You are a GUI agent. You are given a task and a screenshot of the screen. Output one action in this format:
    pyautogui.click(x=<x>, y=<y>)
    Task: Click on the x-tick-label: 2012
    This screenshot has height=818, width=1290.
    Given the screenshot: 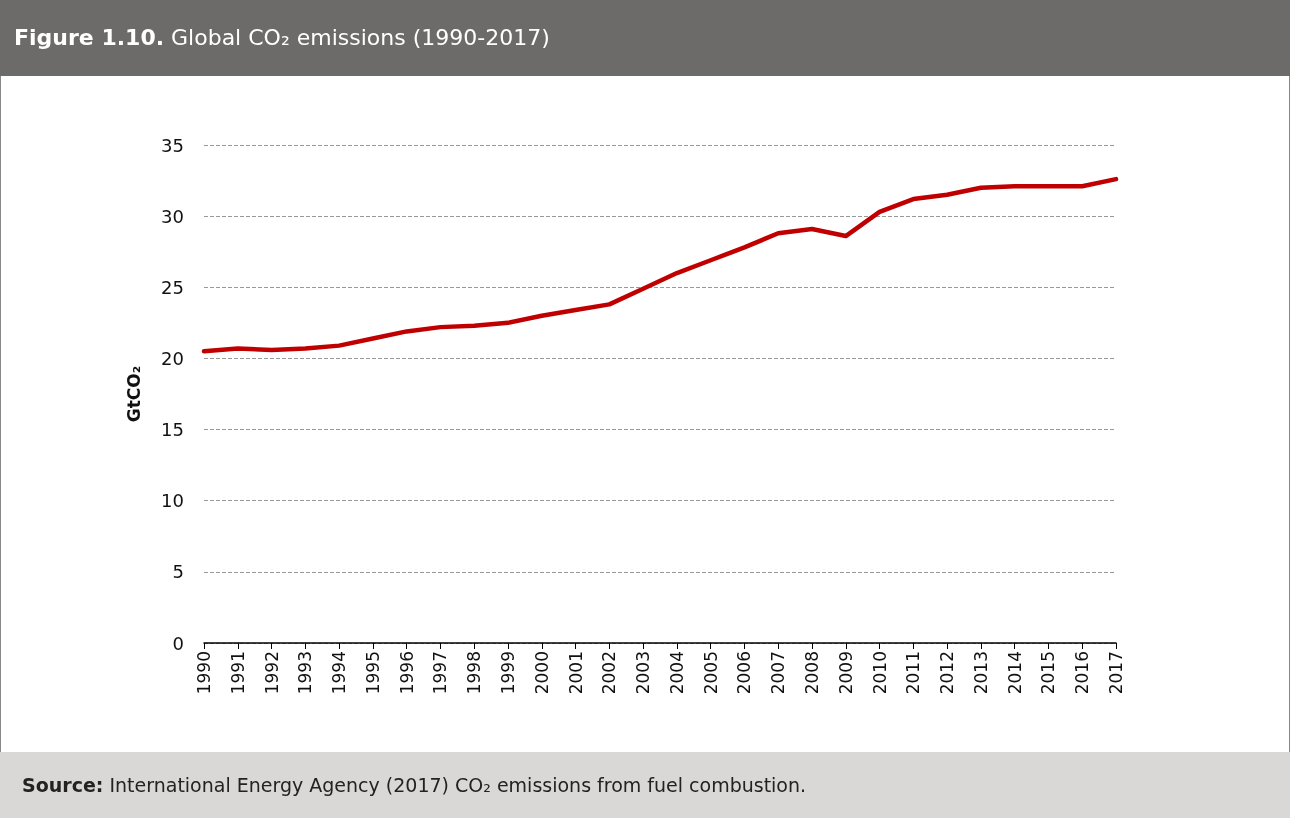 What is the action you would take?
    pyautogui.click(x=947, y=673)
    